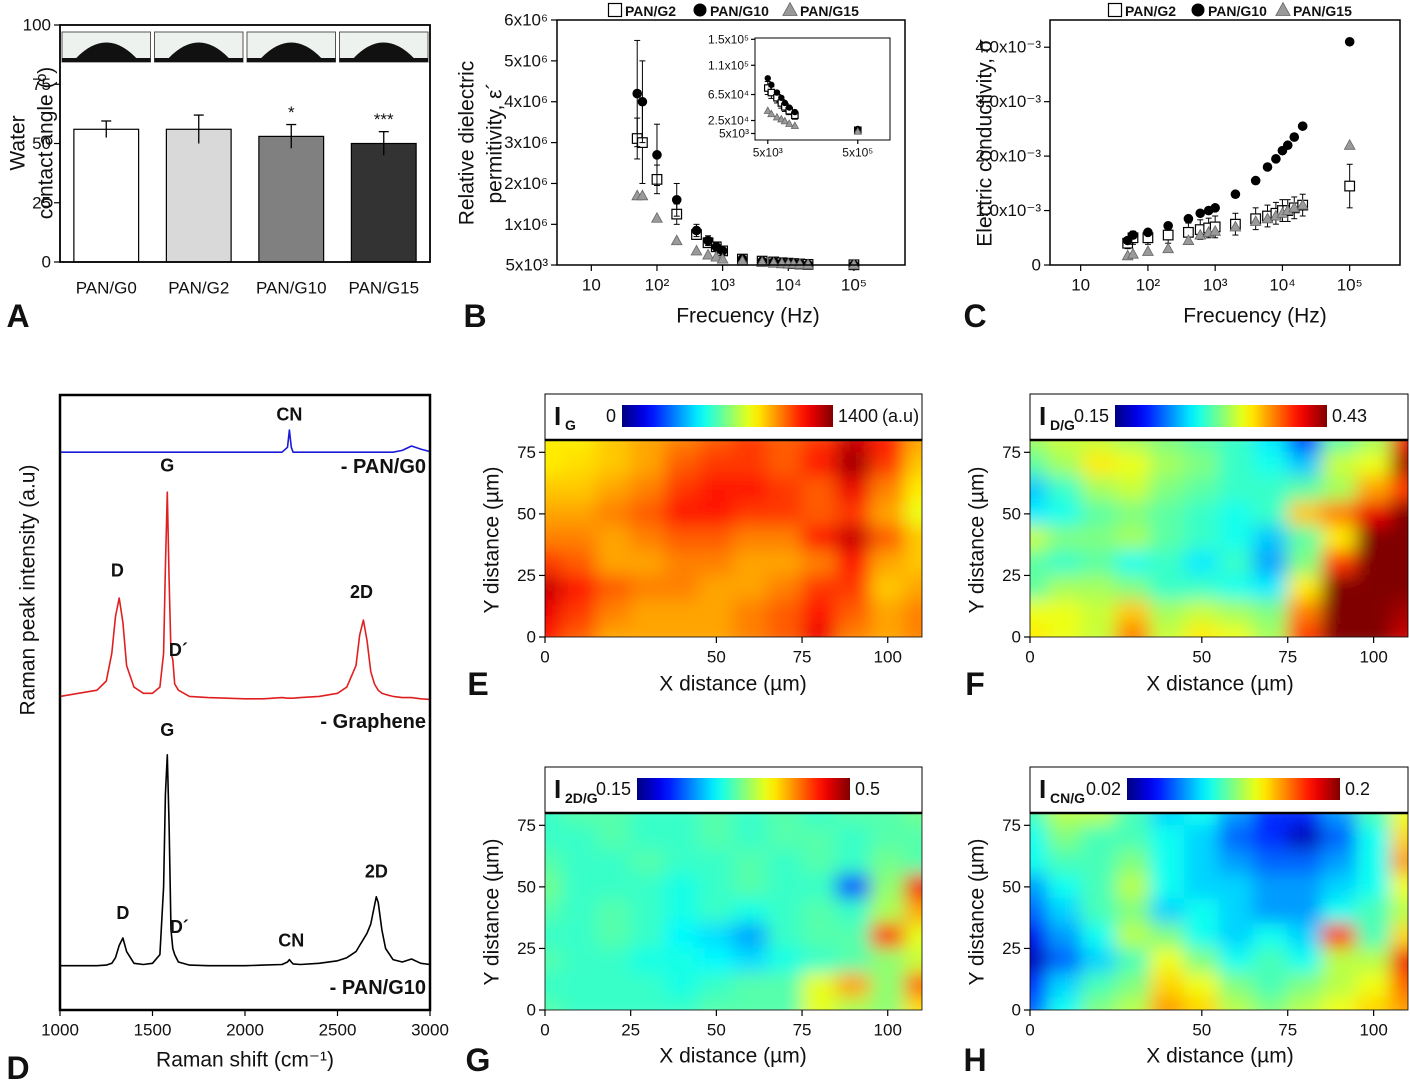 This screenshot has height=1086, width=1410. What do you see at coordinates (743, 789) in the screenshot?
I see `colorbar` at bounding box center [743, 789].